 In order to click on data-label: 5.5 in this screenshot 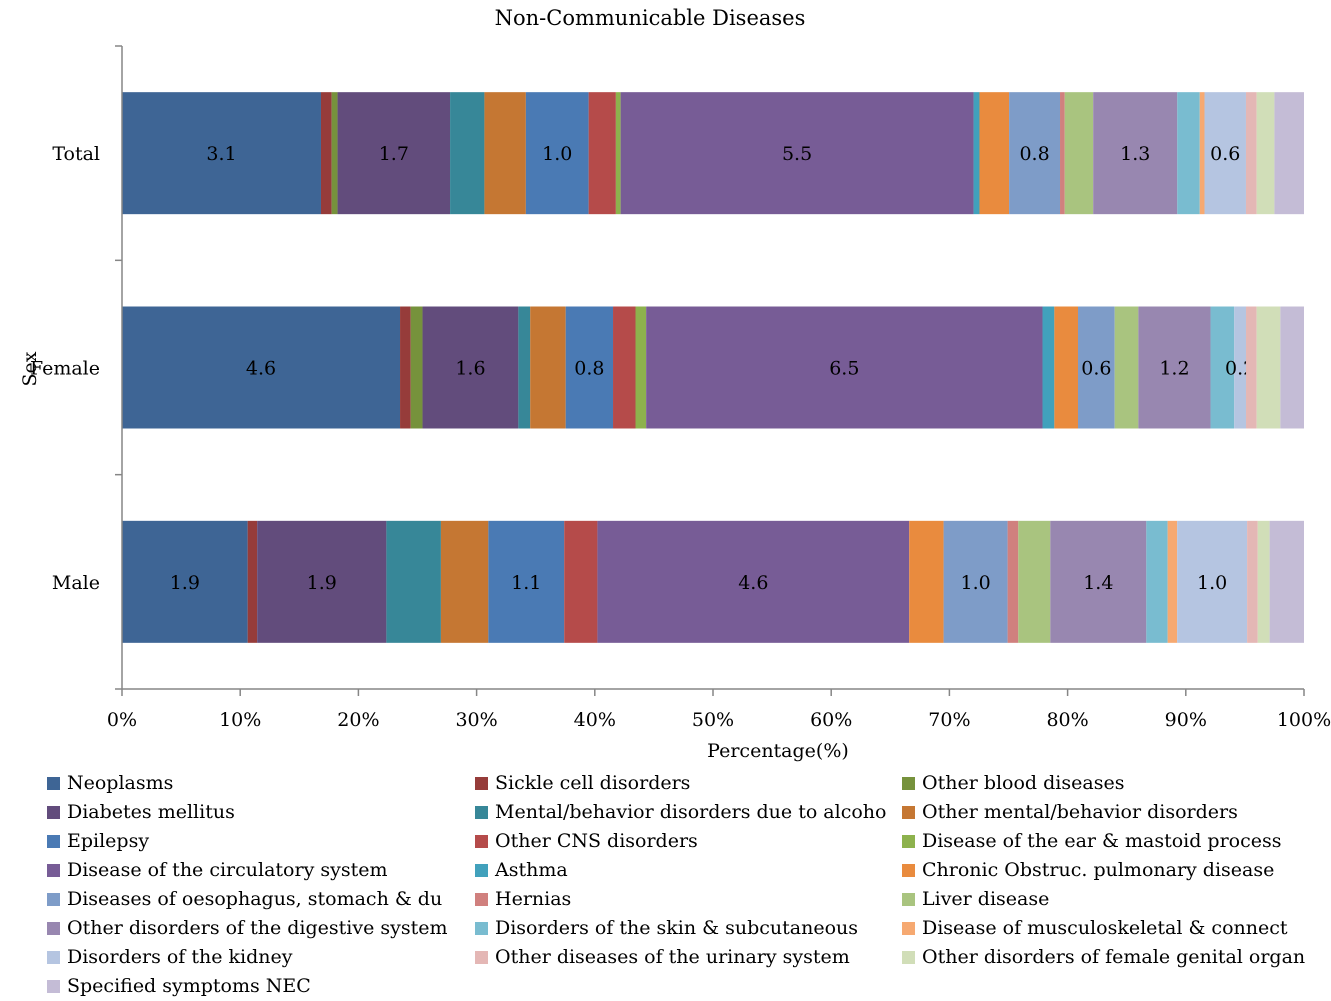, I will do `click(797, 154)`.